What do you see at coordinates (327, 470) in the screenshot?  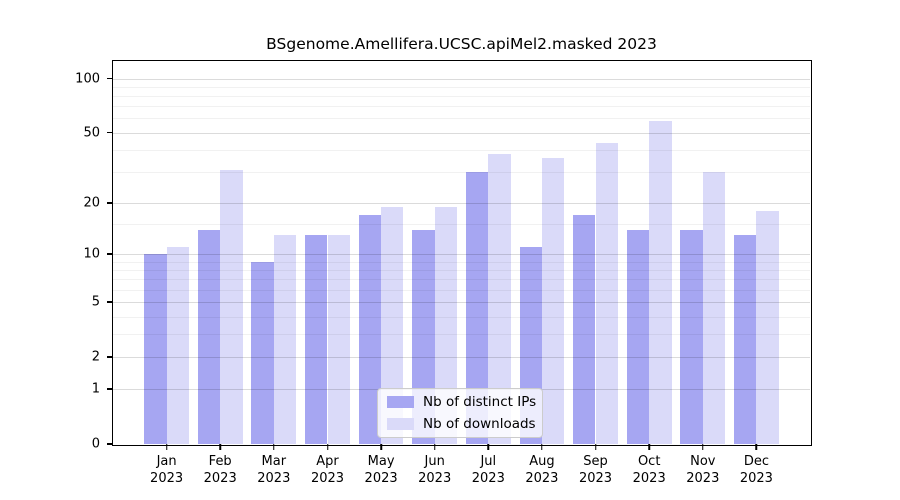 I see `x-tick-label-apr: Apr 2023` at bounding box center [327, 470].